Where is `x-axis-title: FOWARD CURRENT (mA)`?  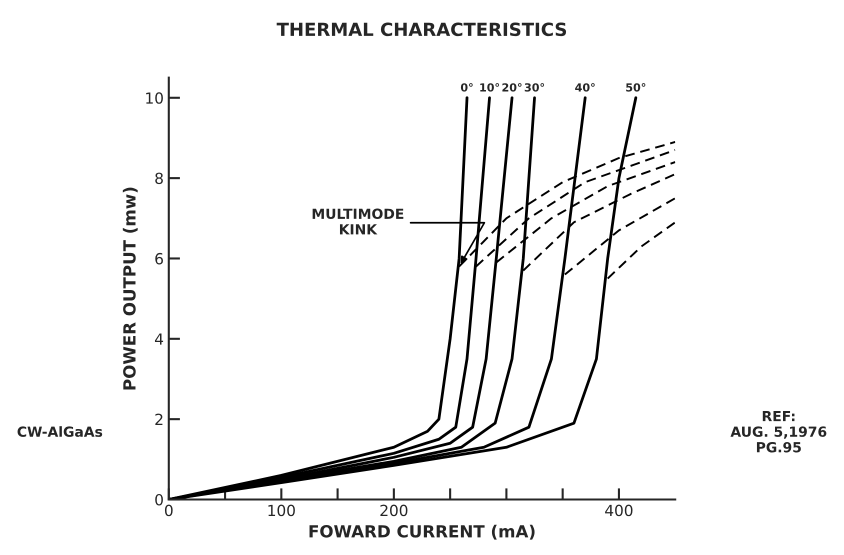 x-axis-title: FOWARD CURRENT (mA) is located at coordinates (422, 532).